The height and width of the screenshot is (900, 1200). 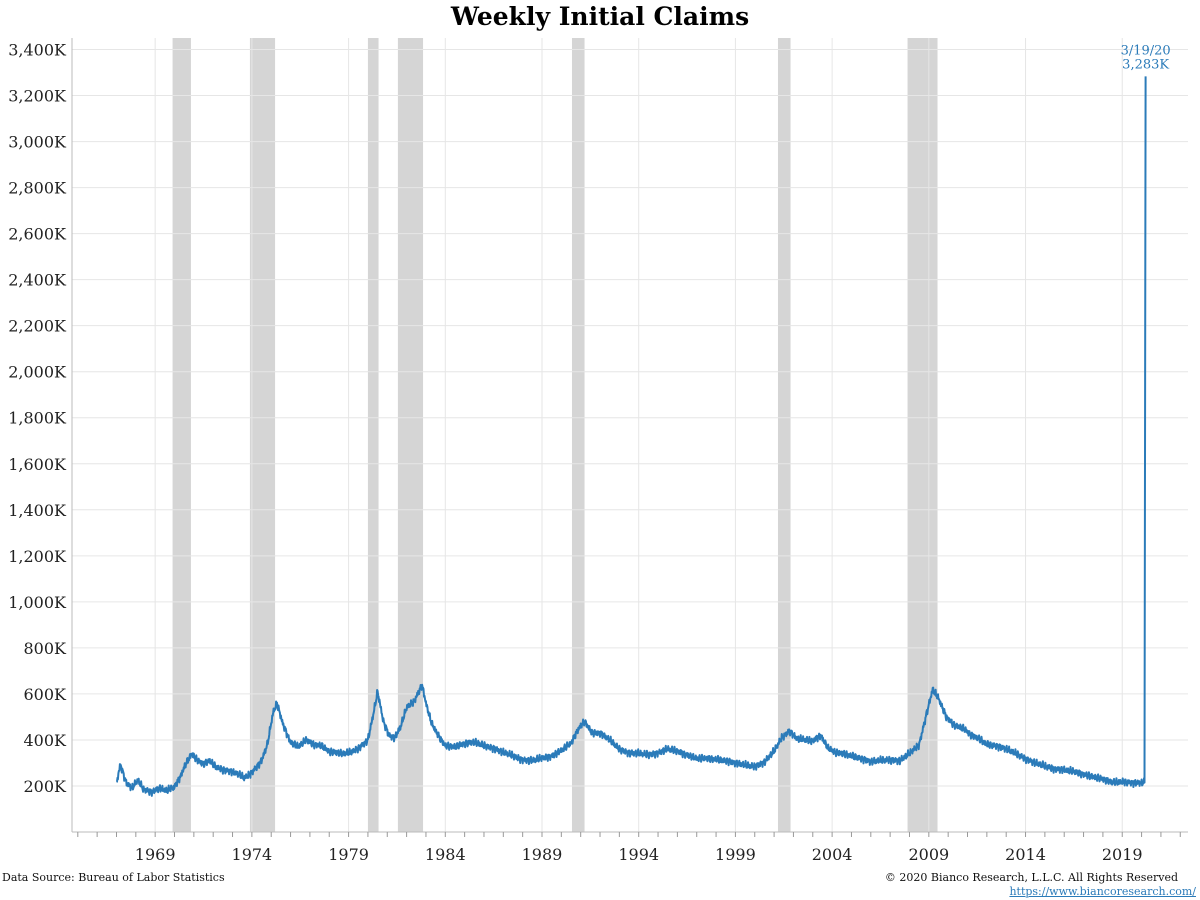 What do you see at coordinates (37, 96) in the screenshot?
I see `y-tick-label: 3,200K` at bounding box center [37, 96].